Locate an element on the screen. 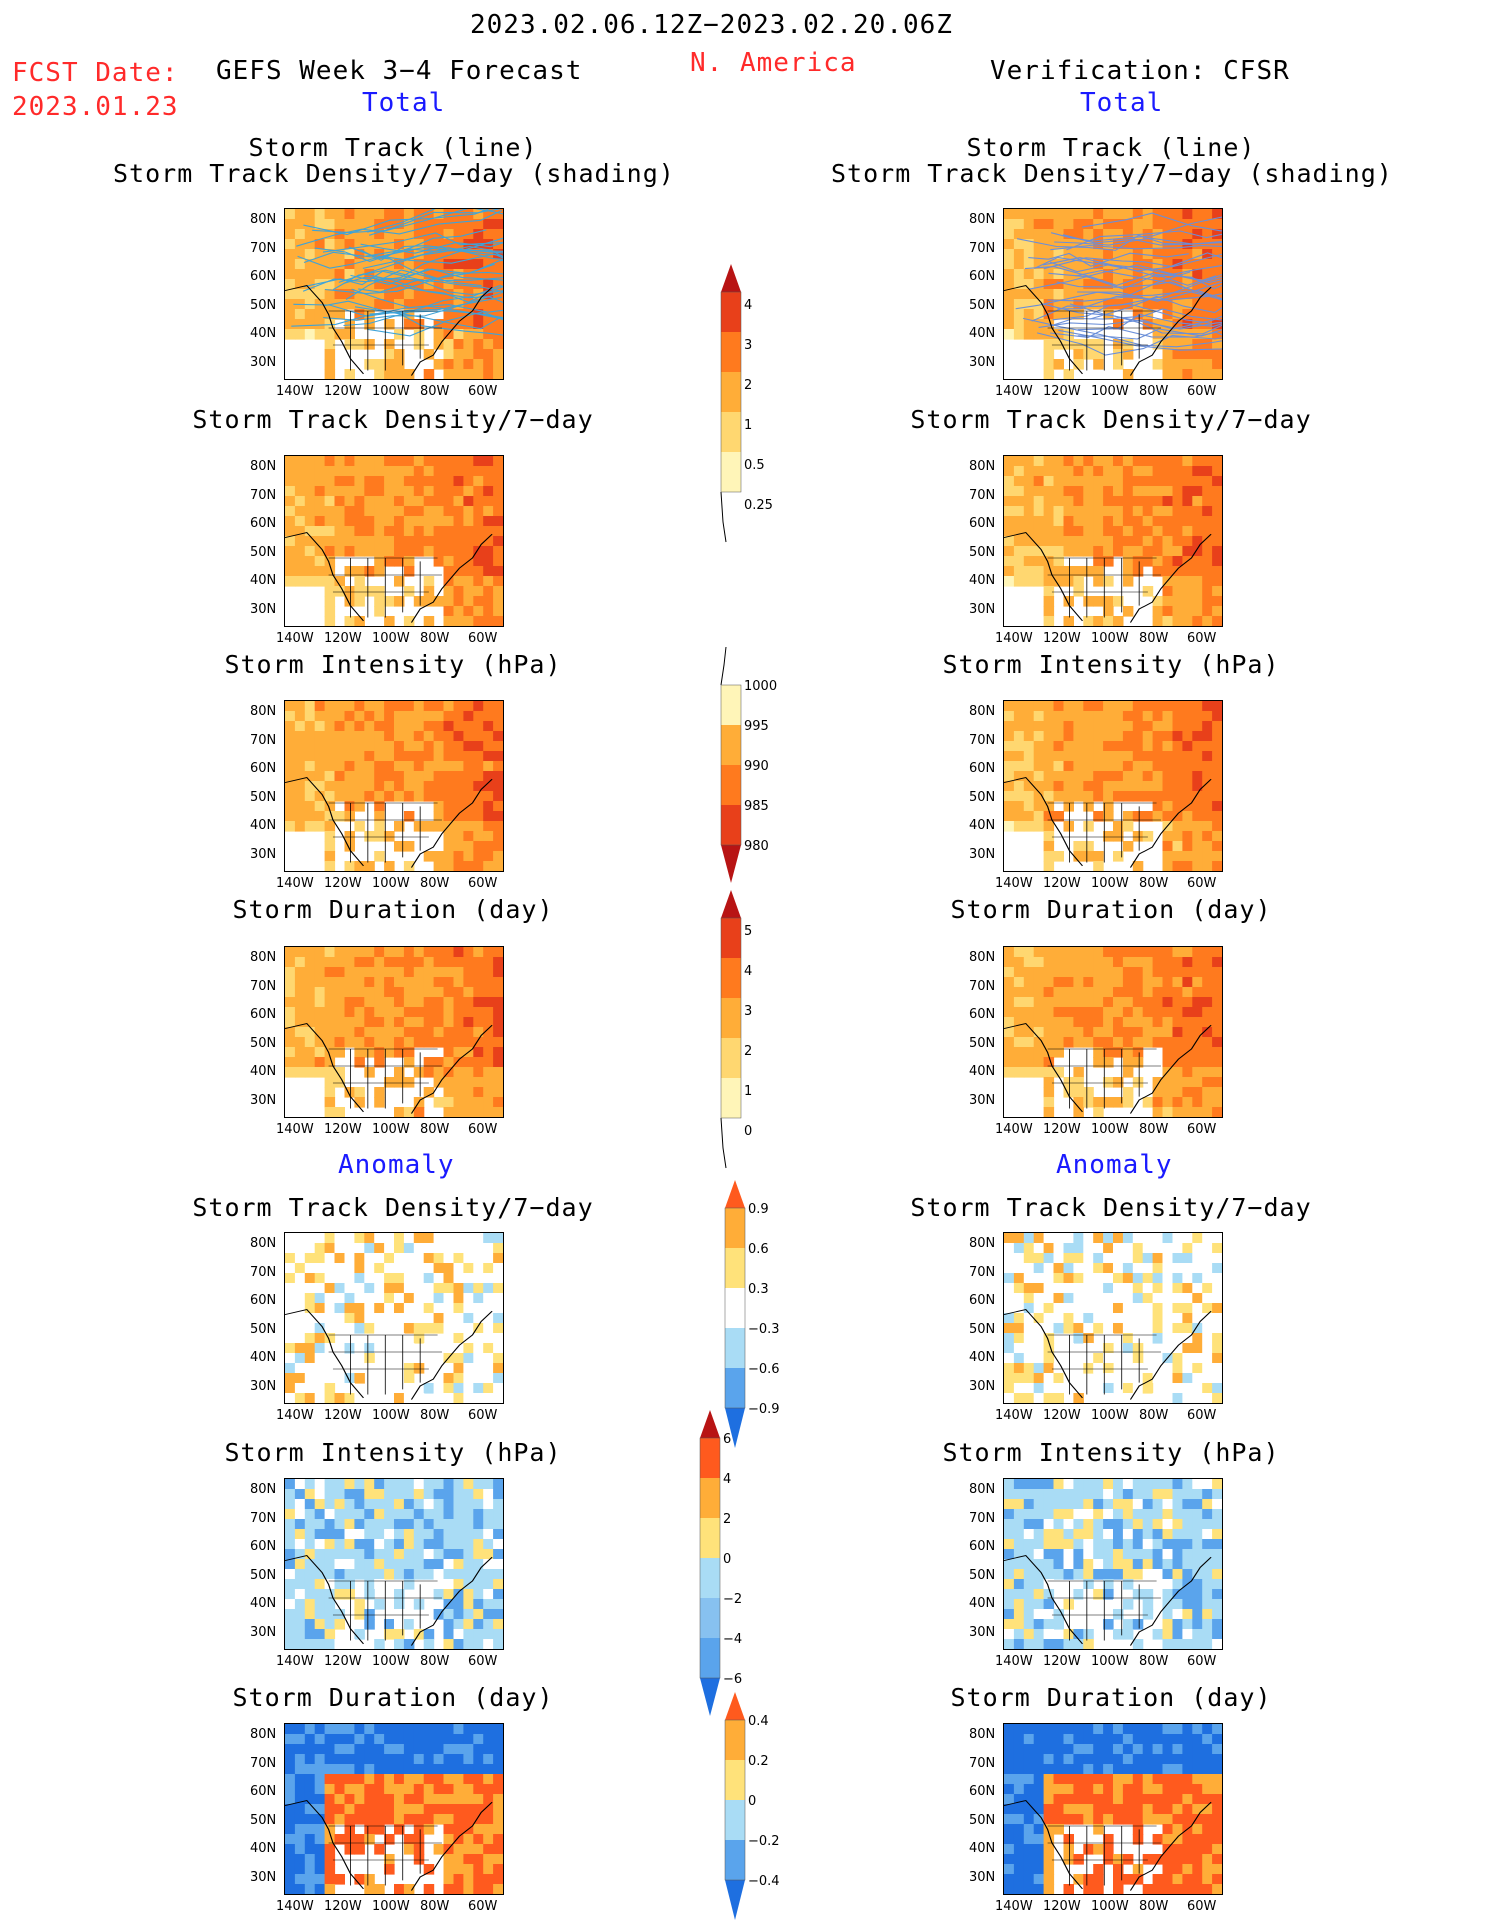 The width and height of the screenshot is (1487, 1926). right-anom-intensity-title: Storm Intensity (hPa) is located at coordinates (1111, 1452).